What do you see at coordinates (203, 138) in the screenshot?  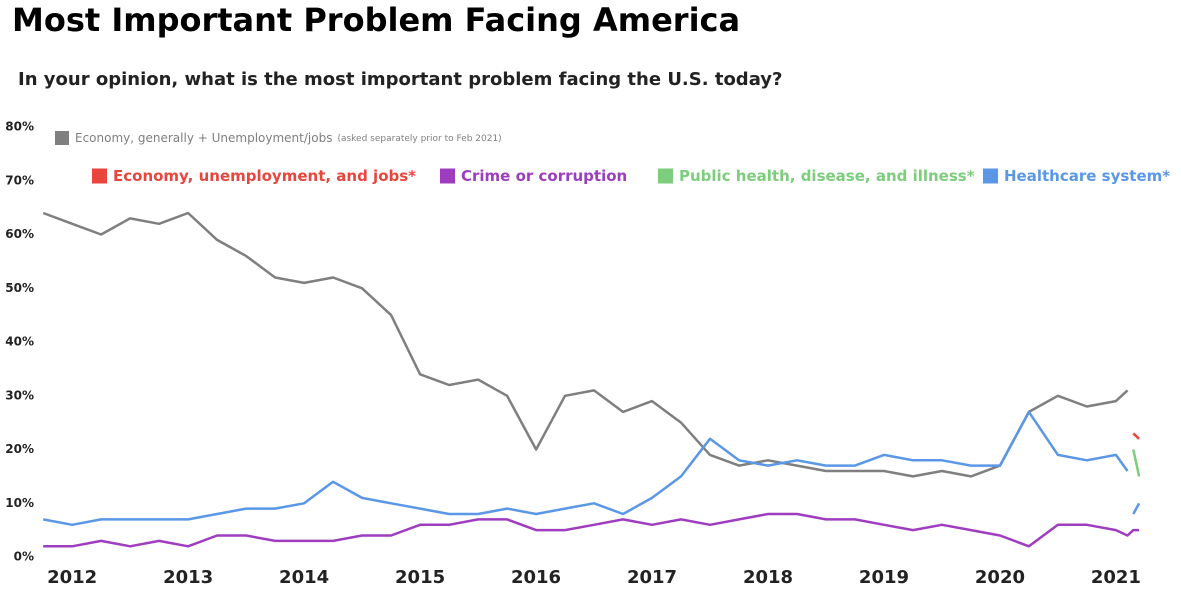 I see `legend-name: Economy, generally + Unemployment/jobs` at bounding box center [203, 138].